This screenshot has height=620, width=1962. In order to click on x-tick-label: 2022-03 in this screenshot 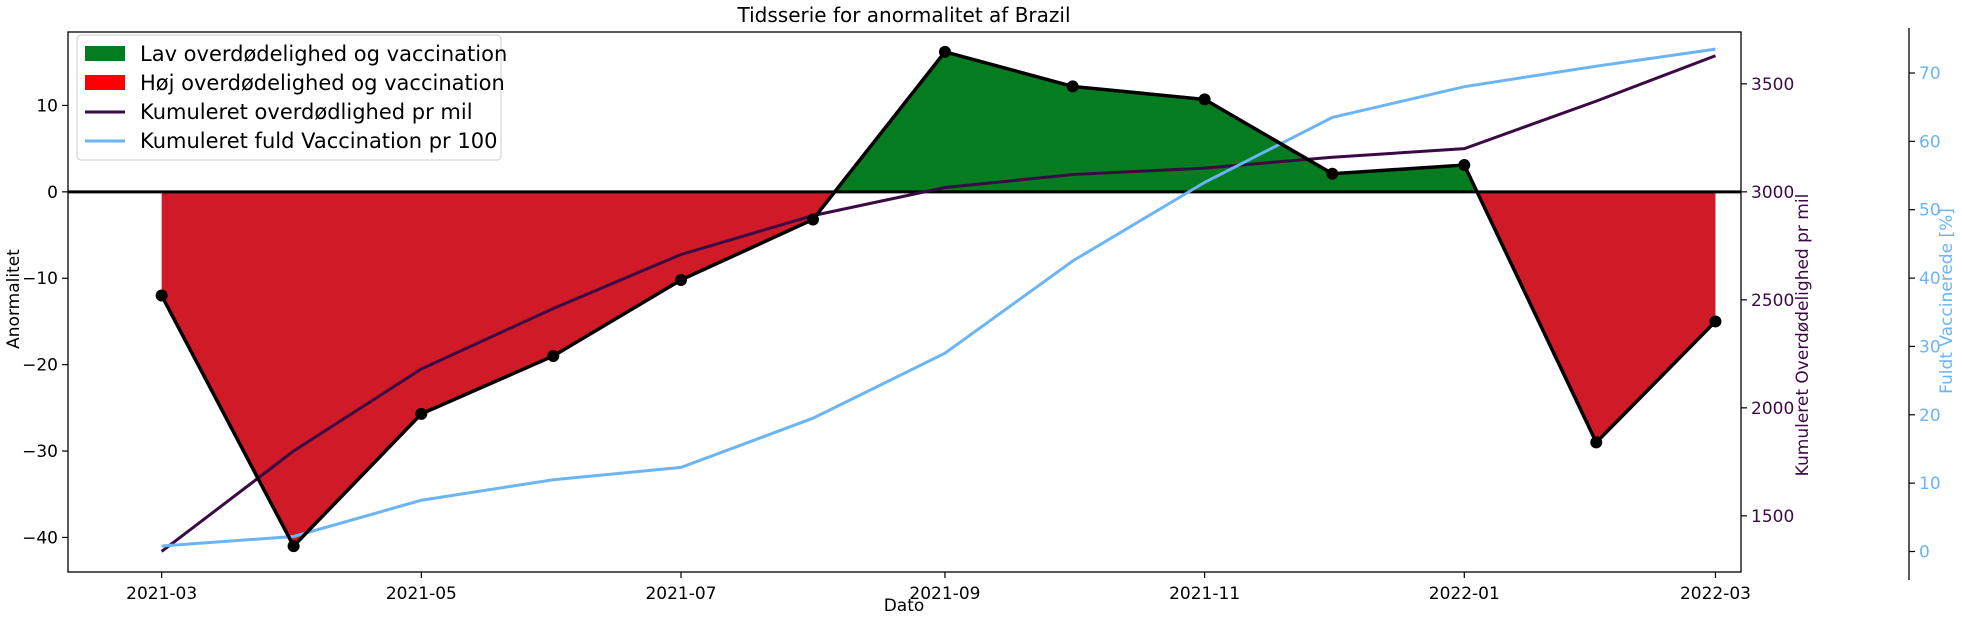, I will do `click(1715, 594)`.